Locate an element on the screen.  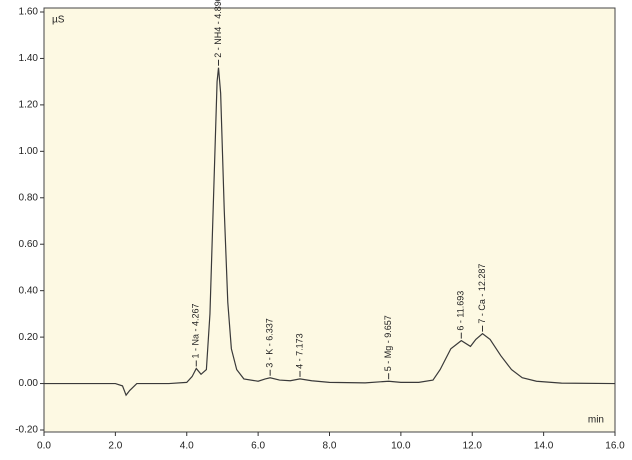
x-tick-label: 10.0 is located at coordinates (401, 446).